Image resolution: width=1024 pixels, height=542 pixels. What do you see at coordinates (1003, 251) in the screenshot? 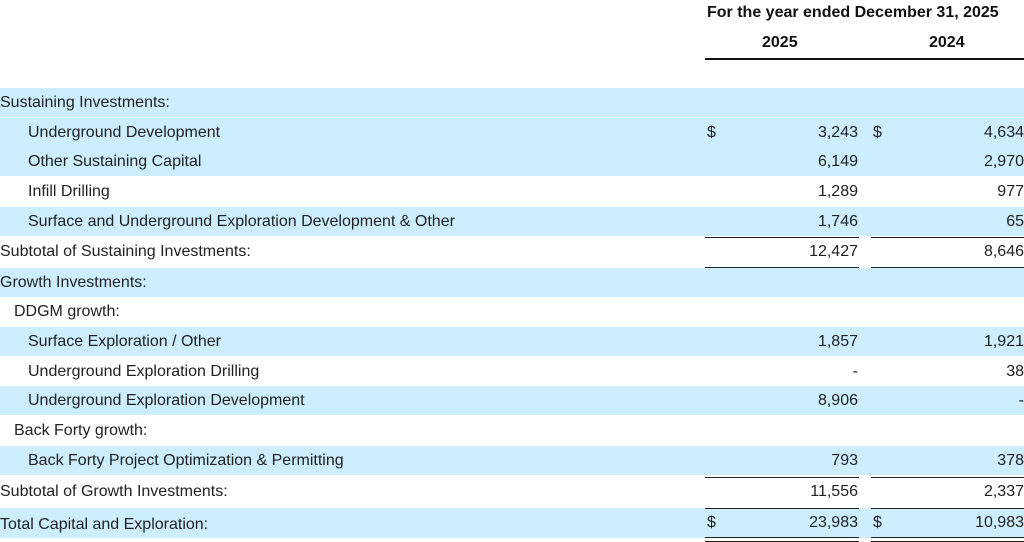
I see `value-2024: 8,646` at bounding box center [1003, 251].